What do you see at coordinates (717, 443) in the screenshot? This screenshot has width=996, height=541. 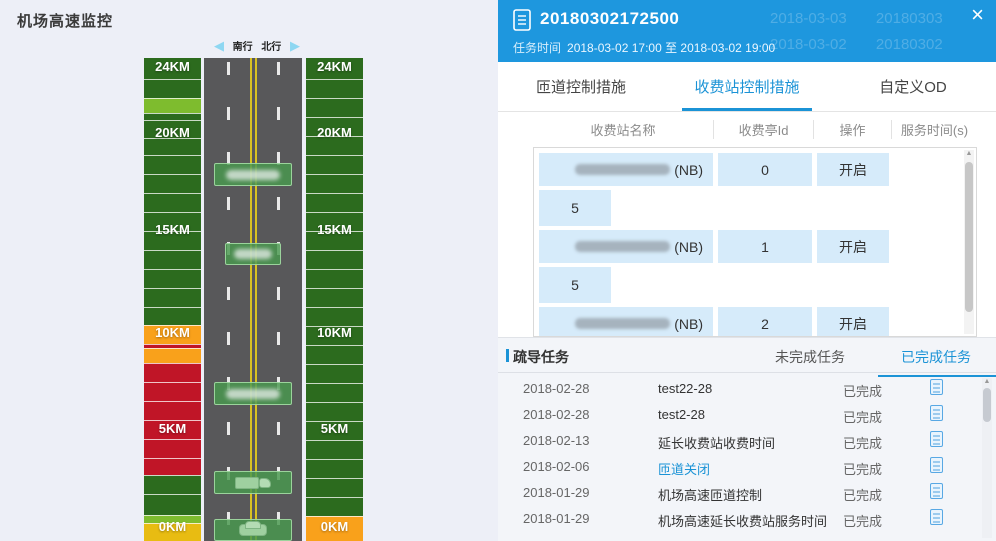 I see `task-name: 延长收费站收费时间` at bounding box center [717, 443].